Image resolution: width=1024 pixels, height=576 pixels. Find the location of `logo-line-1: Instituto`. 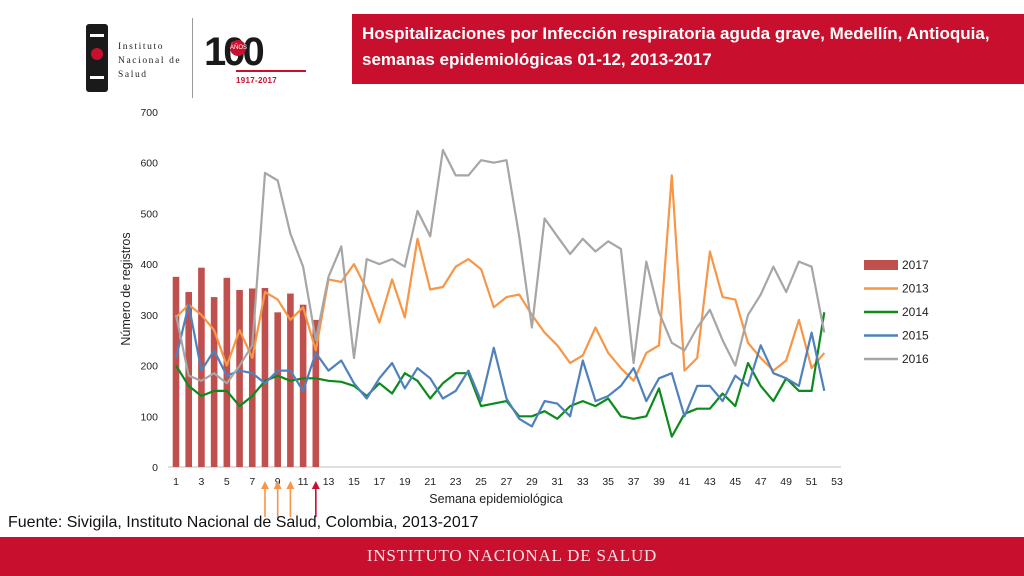

logo-line-1: Instituto is located at coordinates (141, 47).